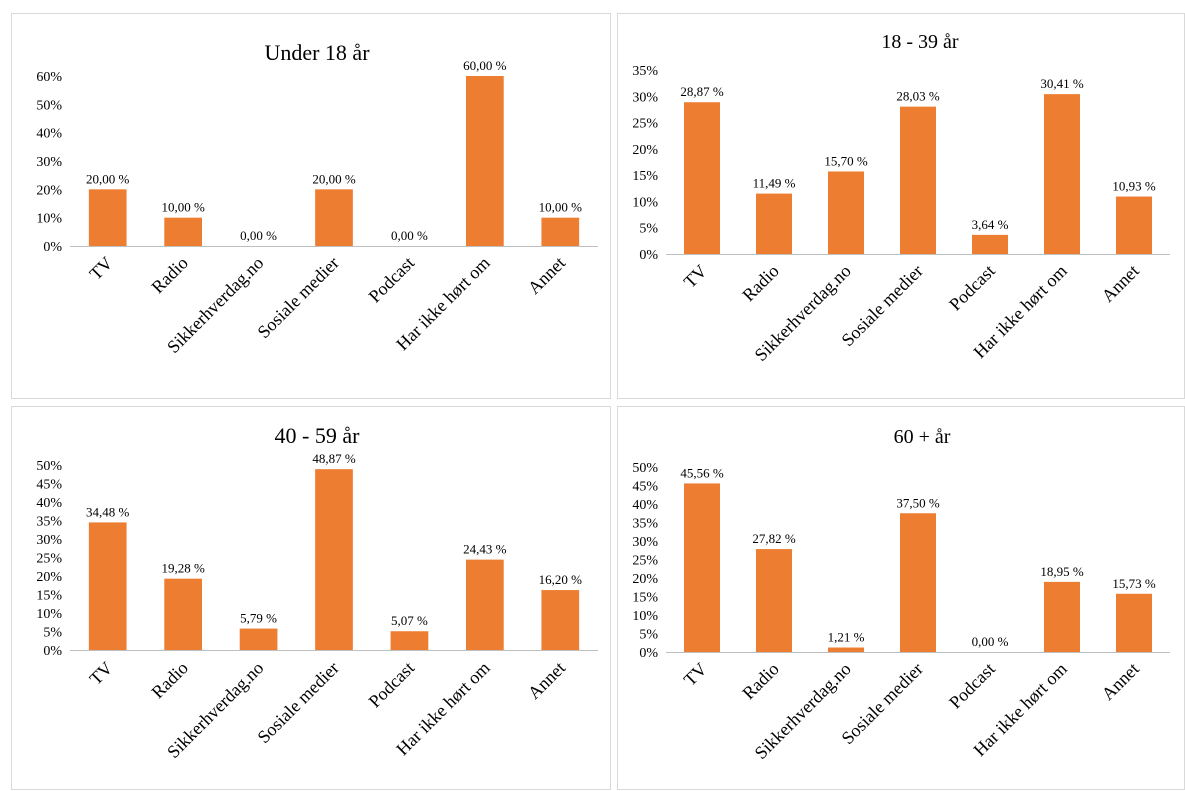 The image size is (1185, 791). What do you see at coordinates (918, 96) in the screenshot?
I see `data-label: 28,03 %` at bounding box center [918, 96].